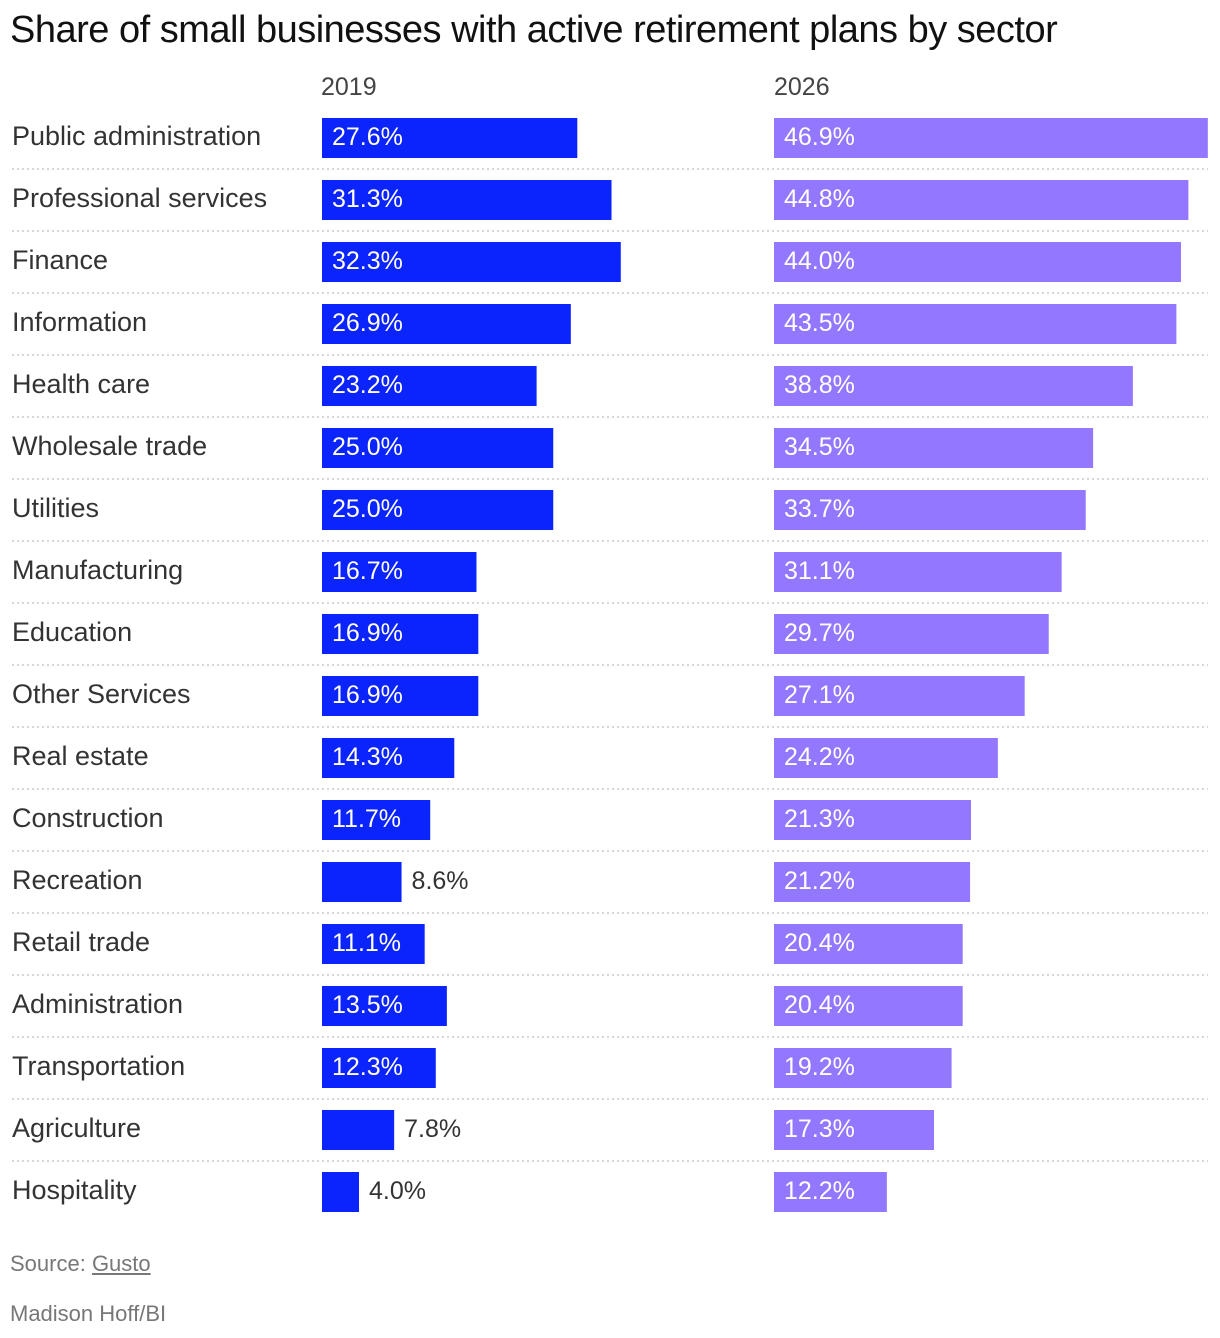 The width and height of the screenshot is (1220, 1338). I want to click on credit-line: Madison Hoff/BI, so click(88, 1313).